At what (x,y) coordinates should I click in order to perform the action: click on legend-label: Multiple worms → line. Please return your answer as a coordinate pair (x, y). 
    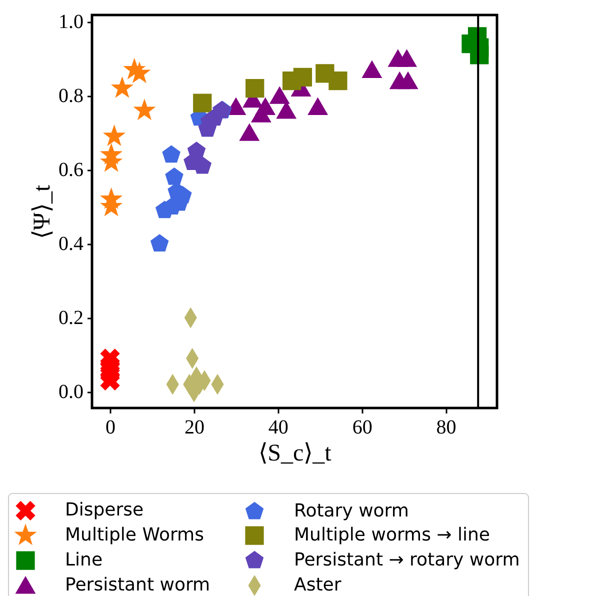
    Looking at the image, I should click on (392, 535).